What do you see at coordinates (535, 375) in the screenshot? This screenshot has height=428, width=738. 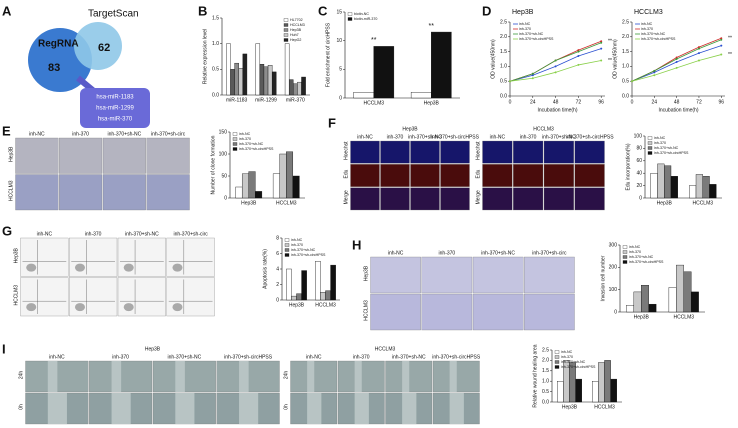 I see `y-axis-label: Relative wound healing area` at bounding box center [535, 375].